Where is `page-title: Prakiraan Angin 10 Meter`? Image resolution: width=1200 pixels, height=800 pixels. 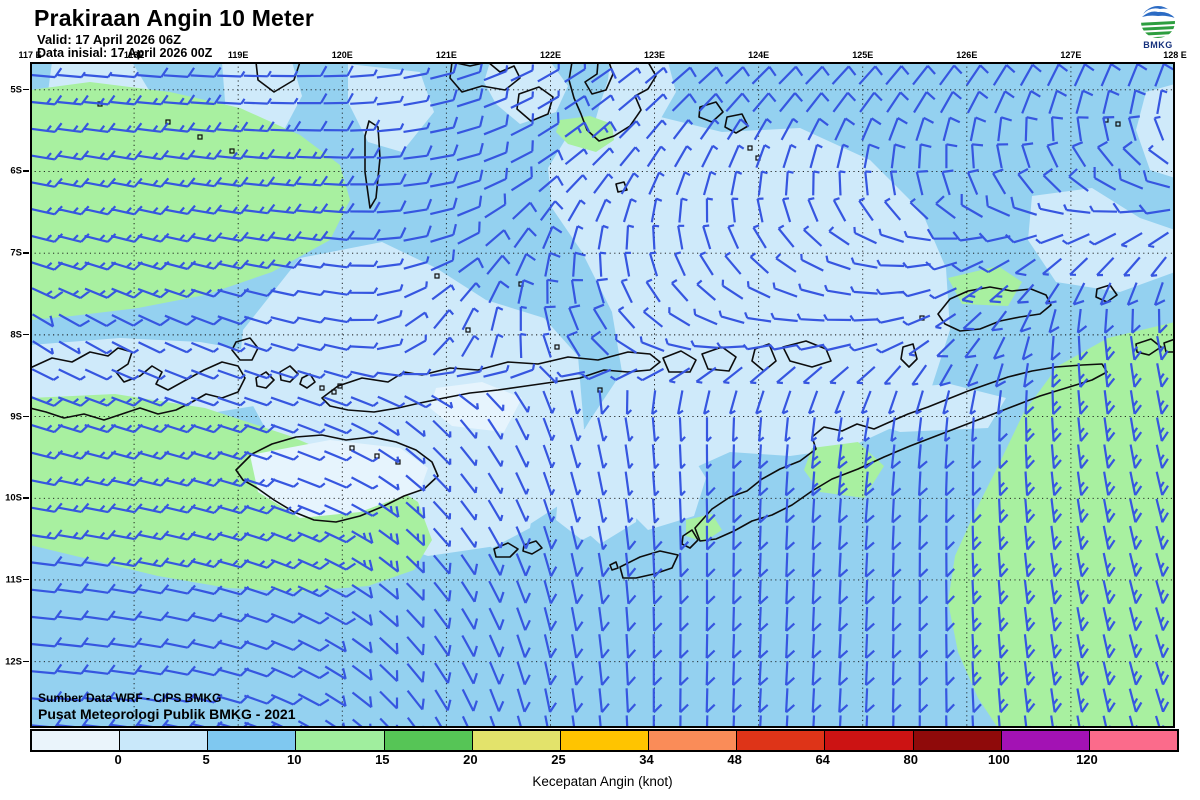
page-title: Prakiraan Angin 10 Meter is located at coordinates (174, 18).